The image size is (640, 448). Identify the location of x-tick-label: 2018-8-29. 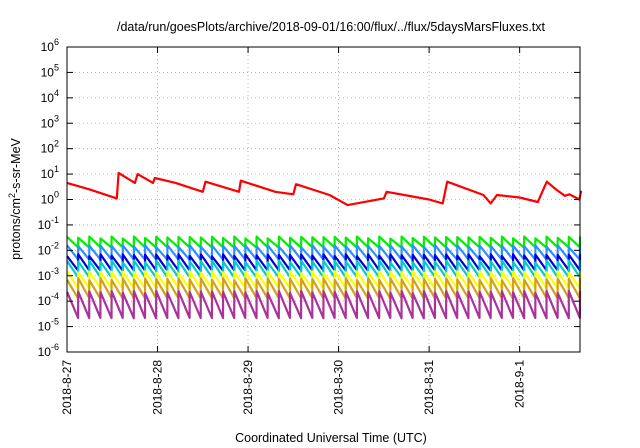
(248, 387).